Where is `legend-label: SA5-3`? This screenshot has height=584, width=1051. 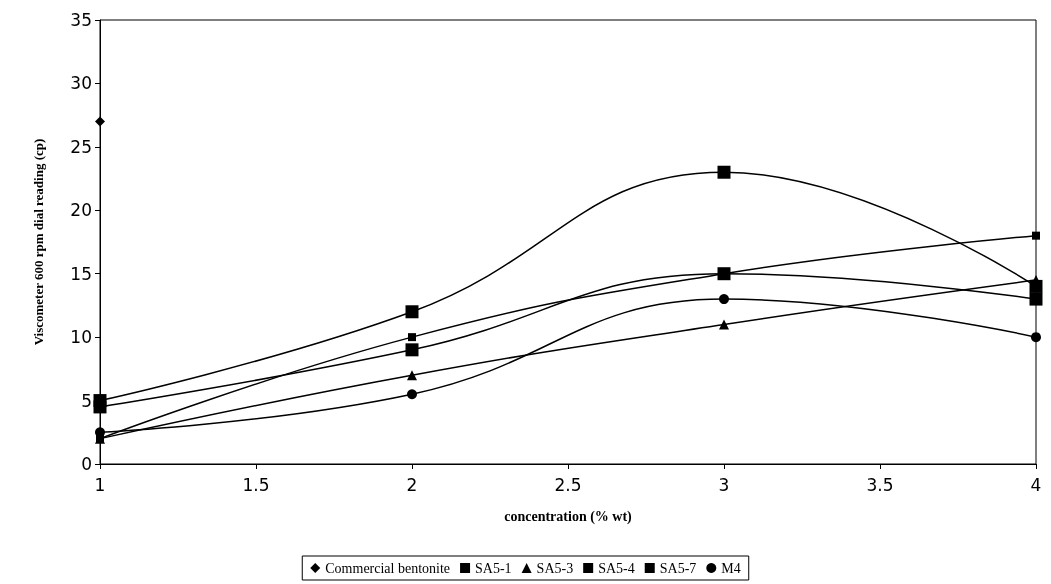 legend-label: SA5-3 is located at coordinates (555, 568).